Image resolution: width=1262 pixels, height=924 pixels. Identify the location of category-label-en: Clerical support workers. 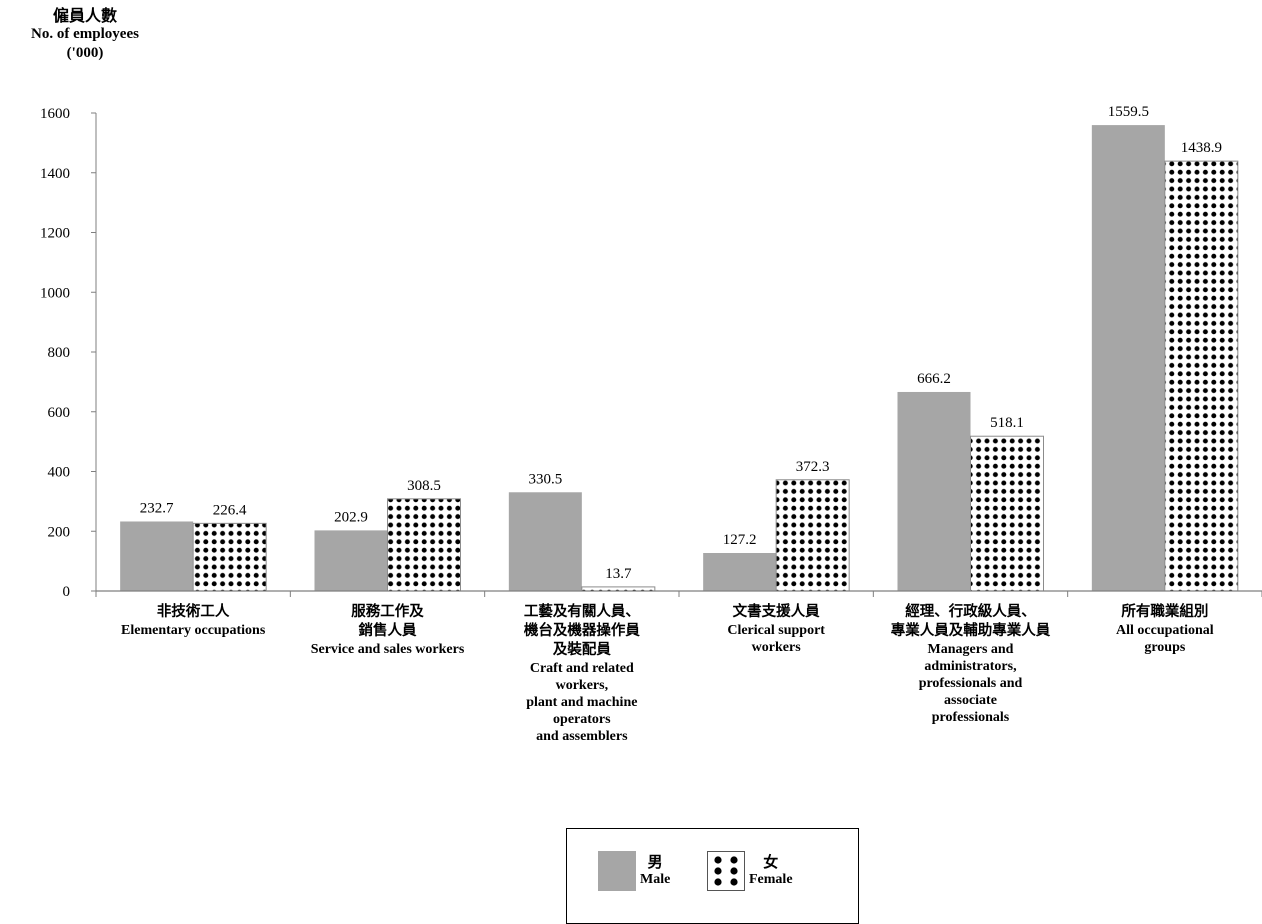
(776, 639).